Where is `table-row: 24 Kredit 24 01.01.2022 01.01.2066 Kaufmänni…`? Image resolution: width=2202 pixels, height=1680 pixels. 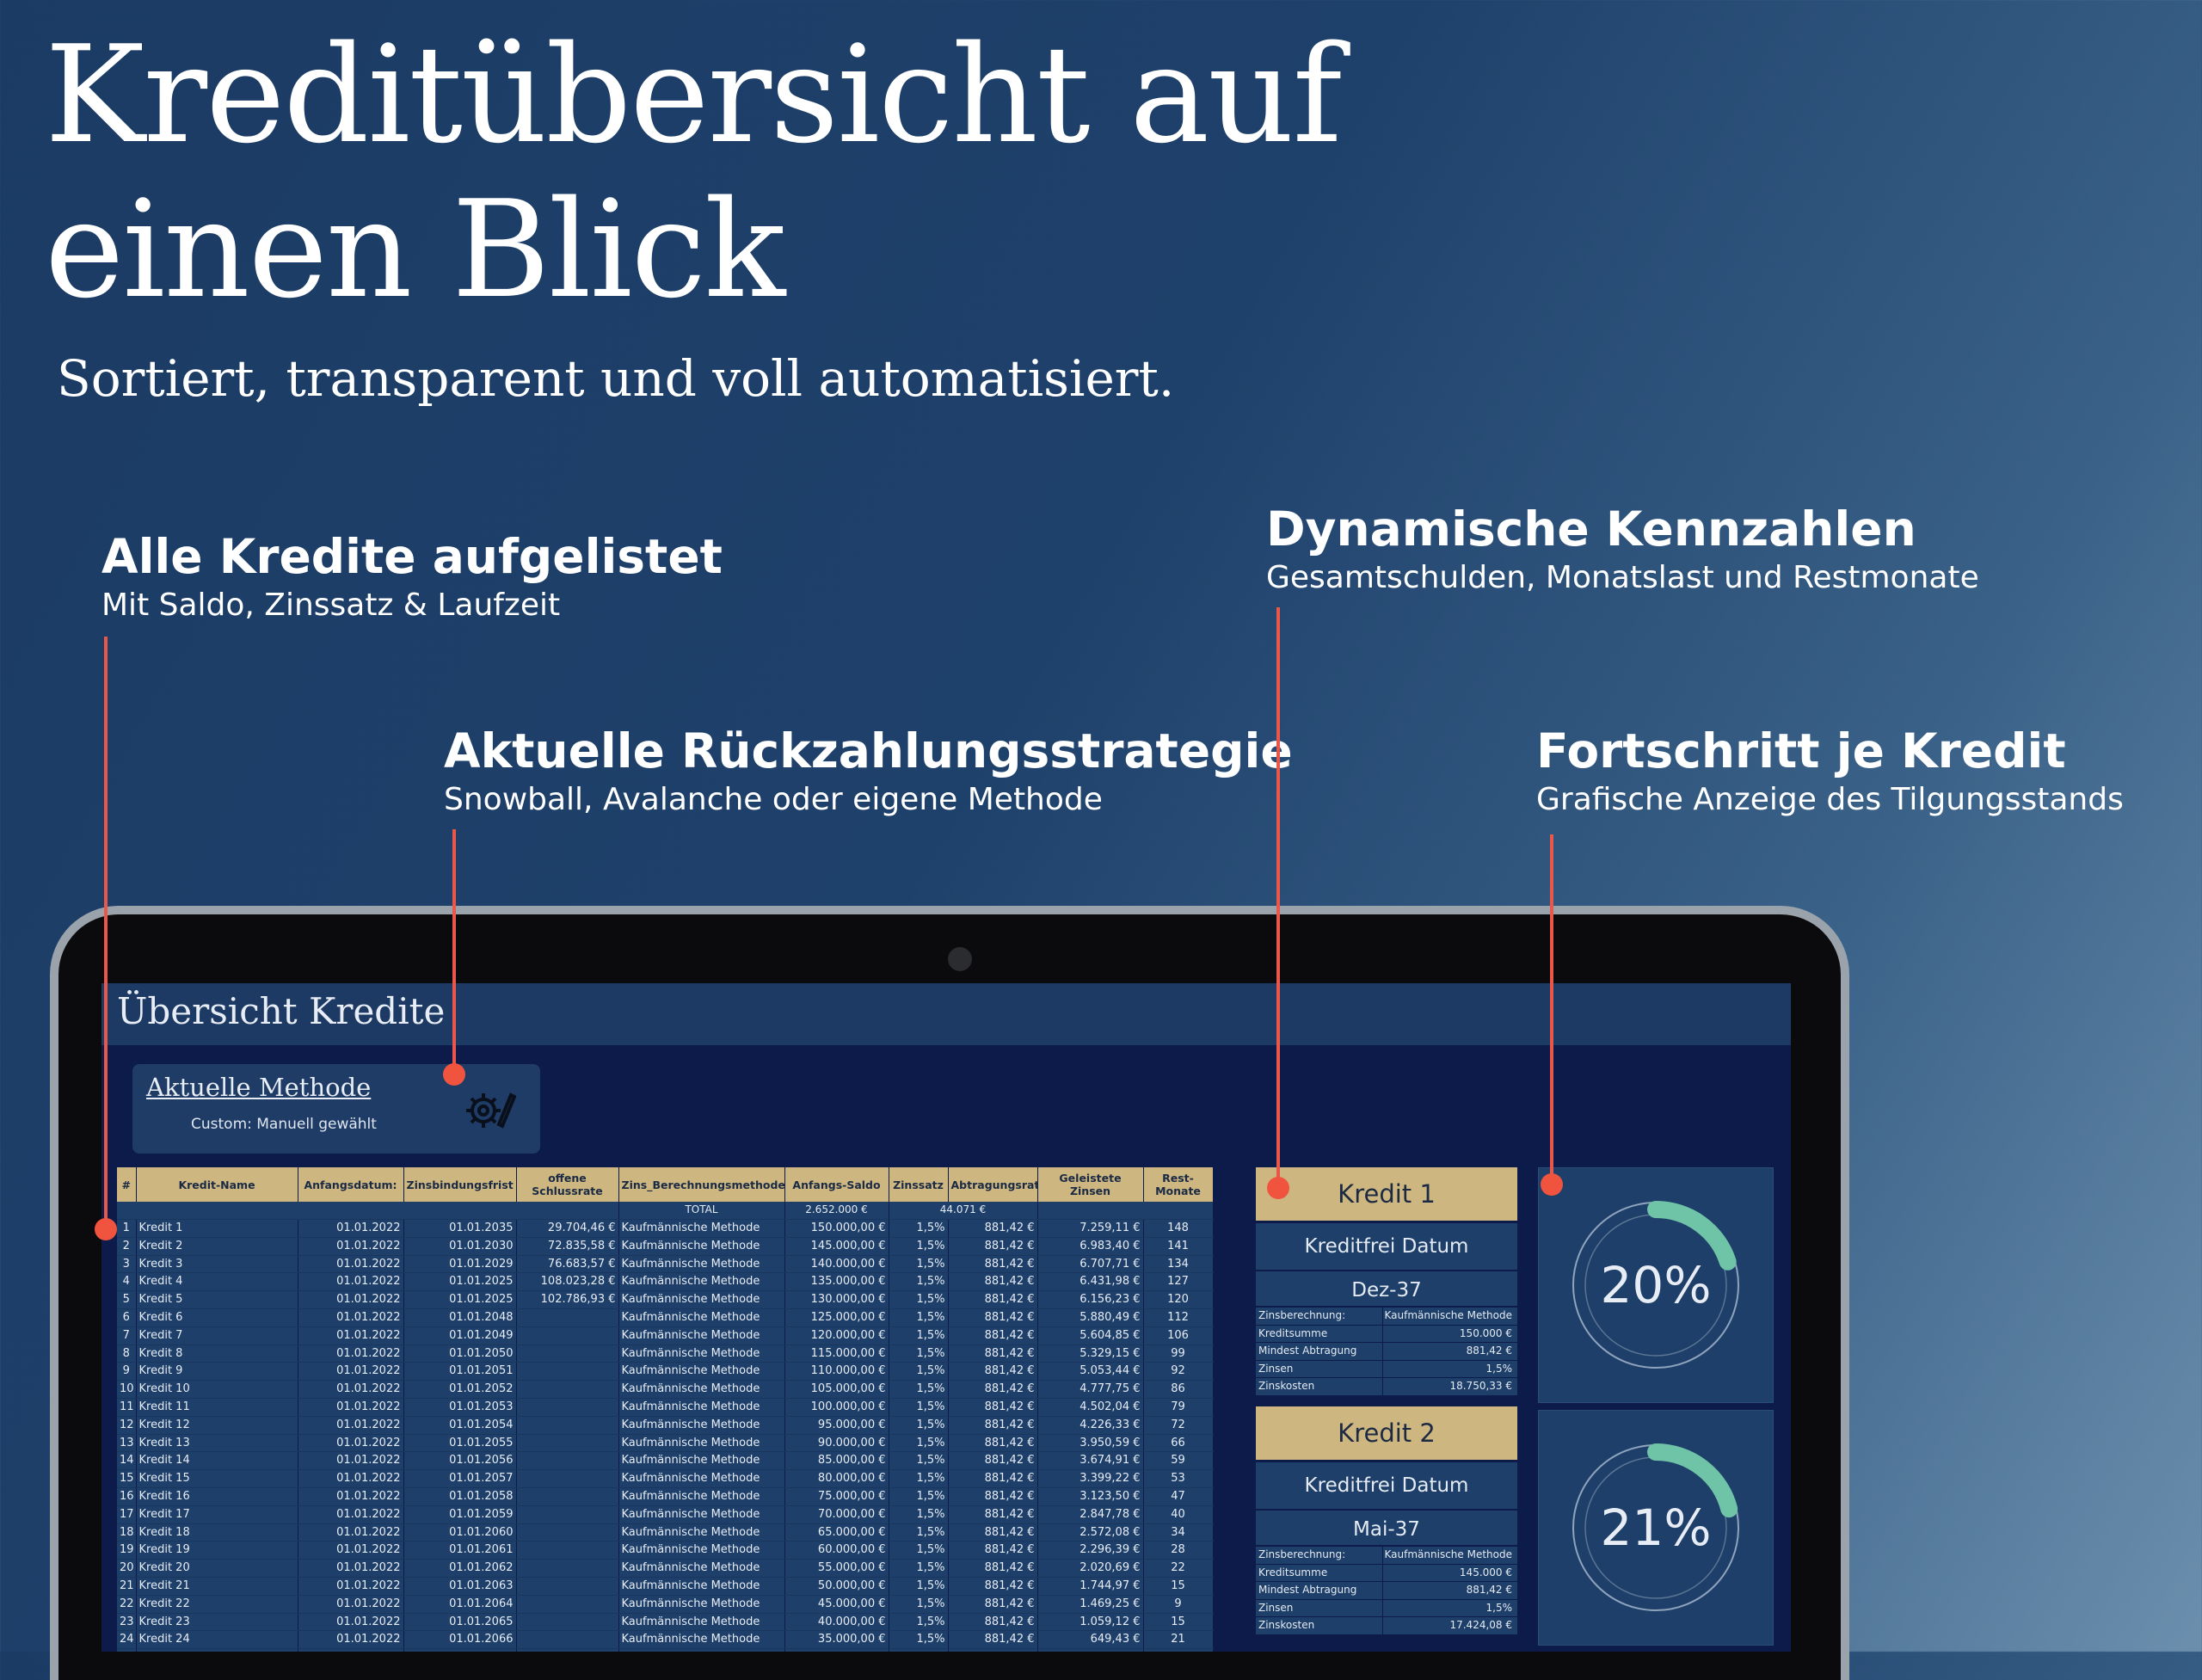 table-row: 24 Kredit 24 01.01.2022 01.01.2066 Kaufmänni… is located at coordinates (665, 1640).